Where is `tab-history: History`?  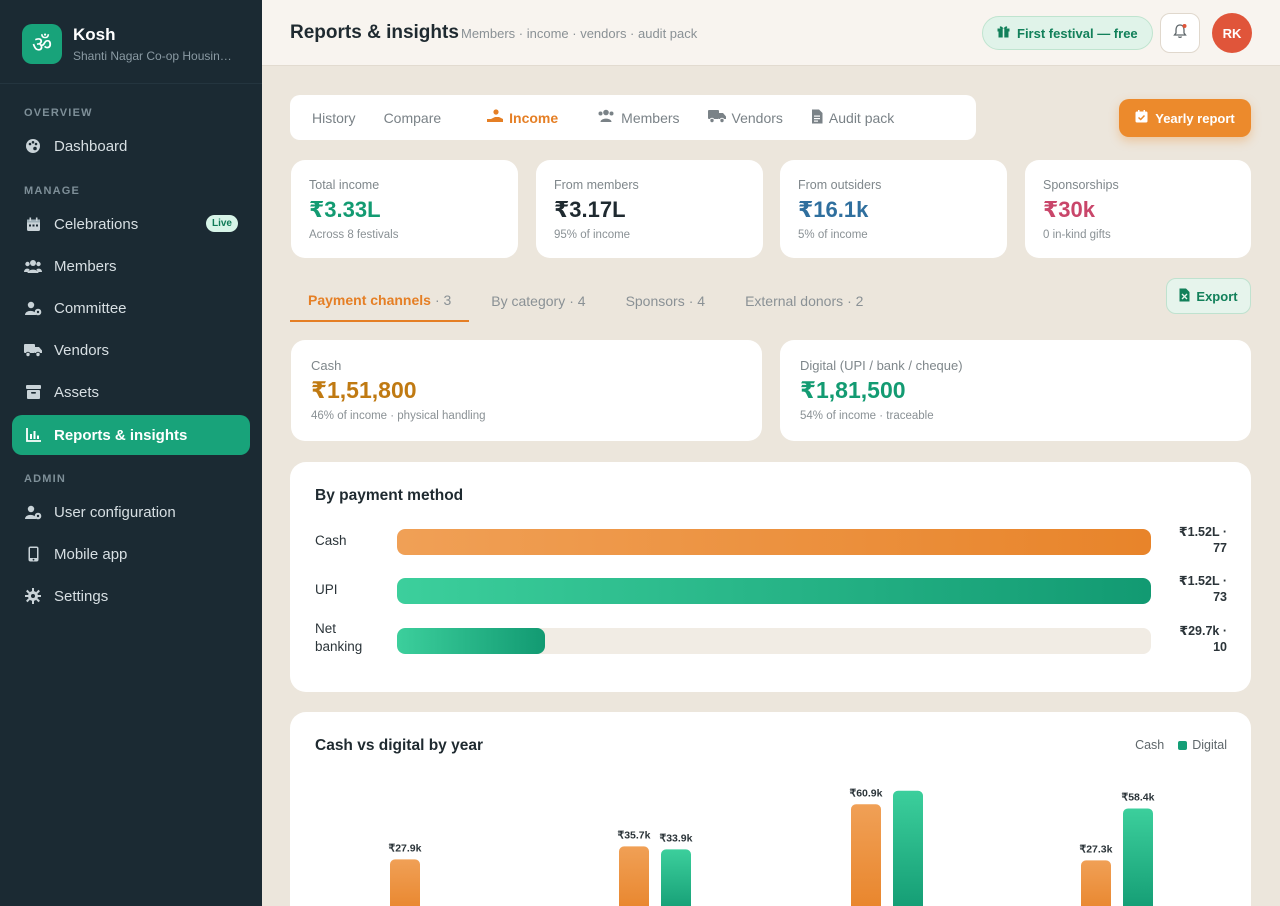
tab-history: History is located at coordinates (334, 117).